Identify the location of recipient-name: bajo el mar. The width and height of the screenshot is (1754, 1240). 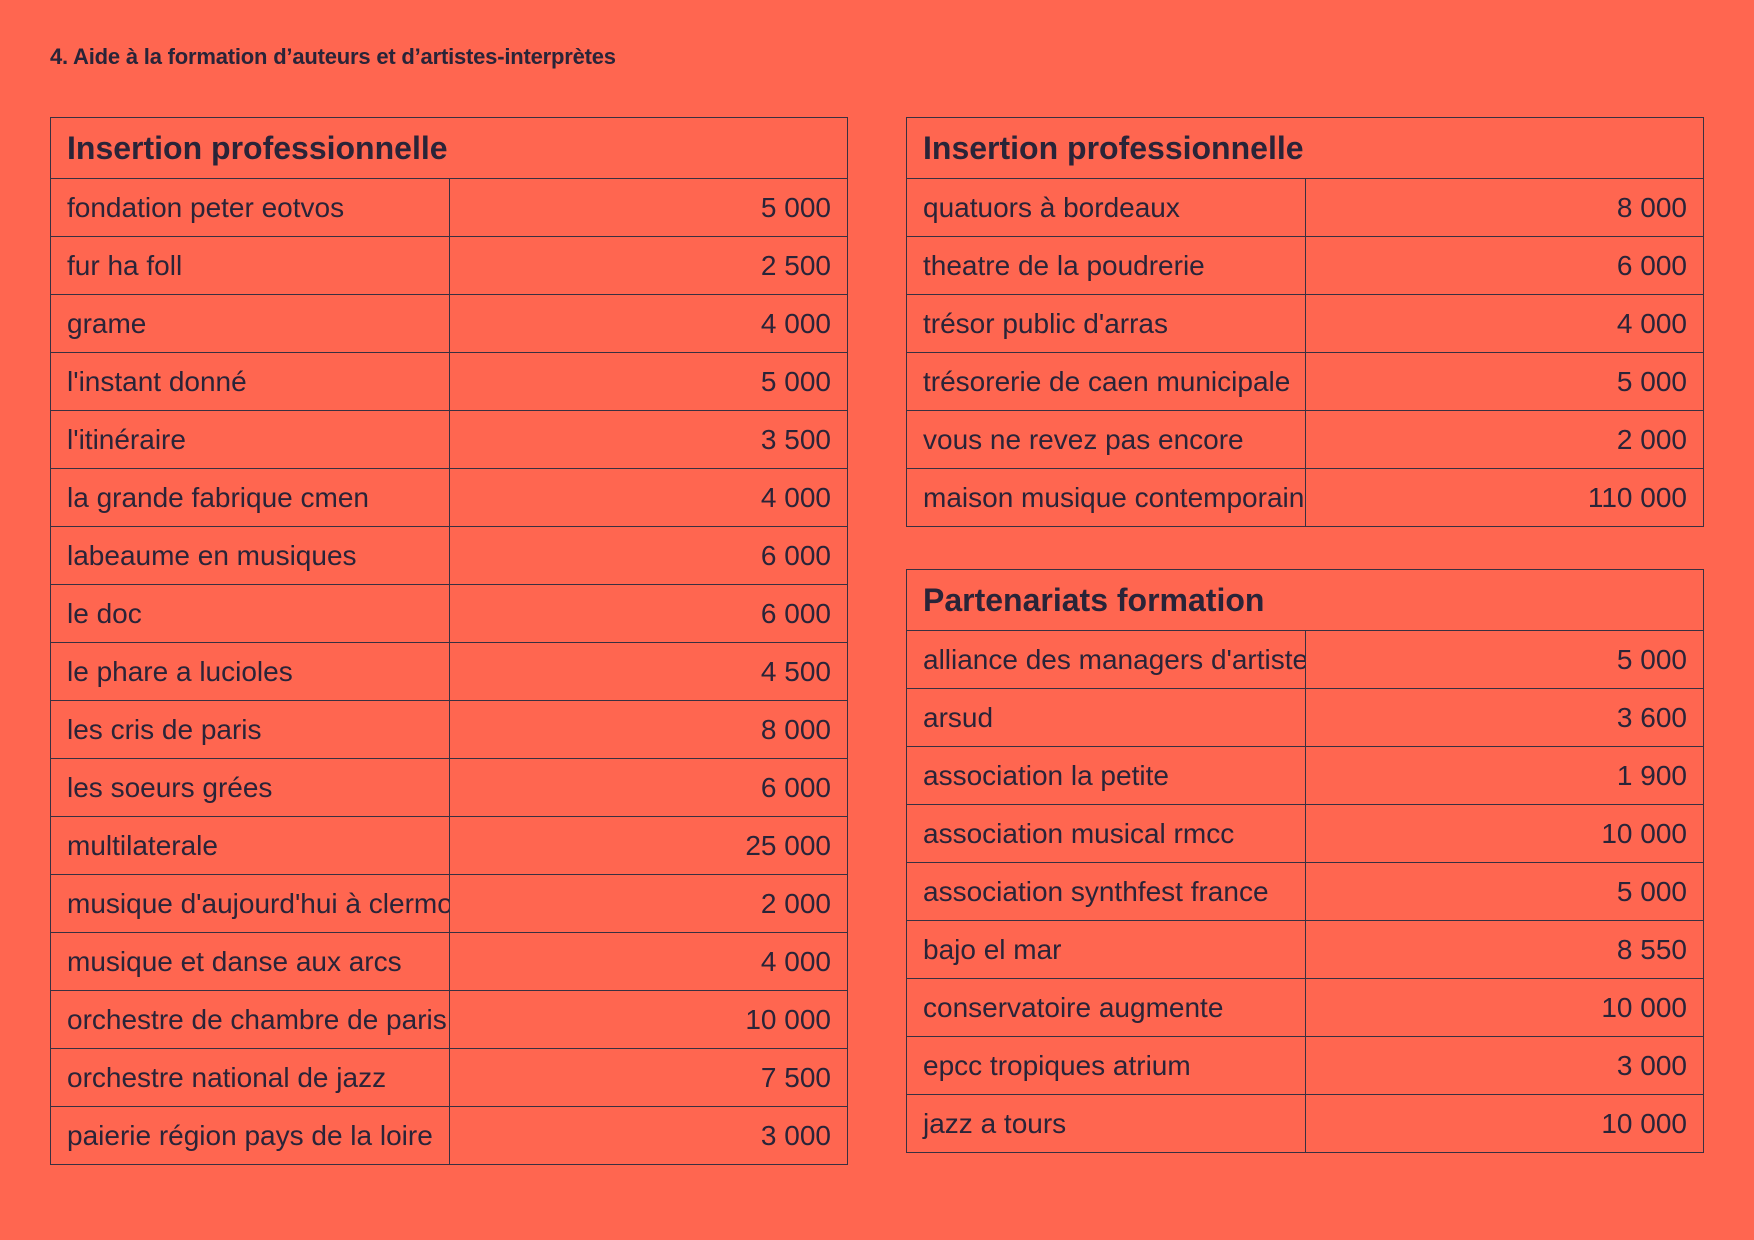
(1106, 949).